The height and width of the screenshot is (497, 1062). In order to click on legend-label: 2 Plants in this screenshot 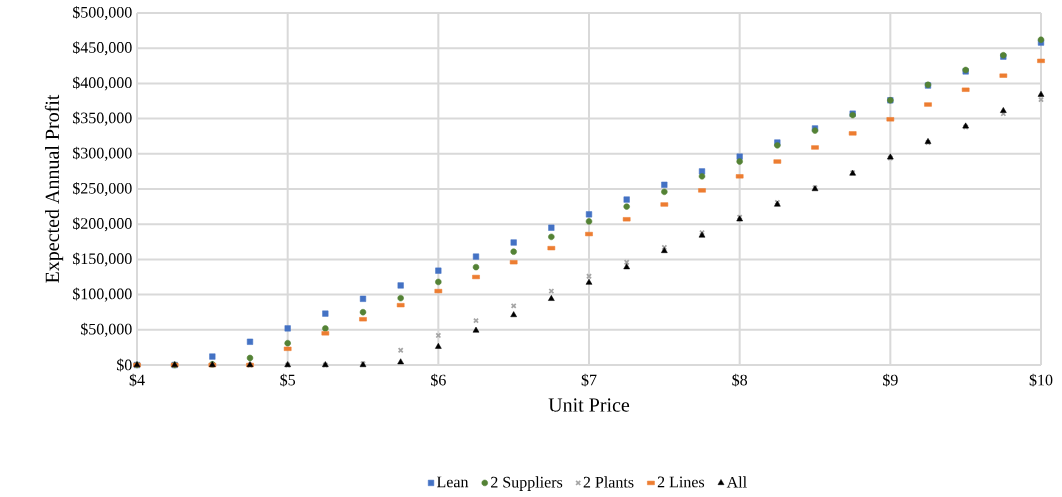, I will do `click(608, 482)`.